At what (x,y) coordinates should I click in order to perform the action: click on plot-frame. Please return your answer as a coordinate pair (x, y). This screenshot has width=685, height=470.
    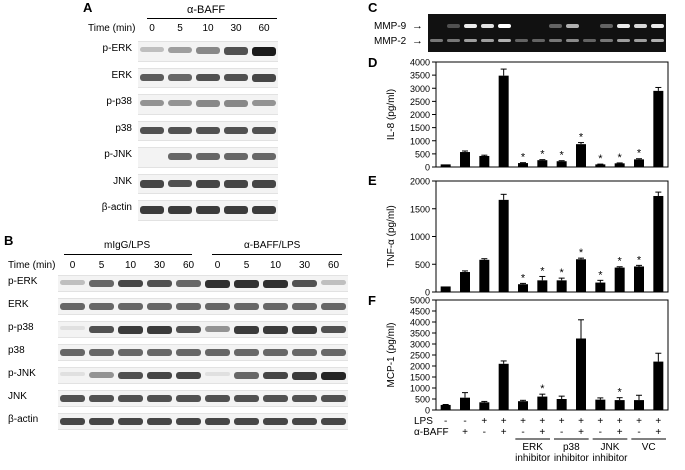
    Looking at the image, I should click on (552, 355).